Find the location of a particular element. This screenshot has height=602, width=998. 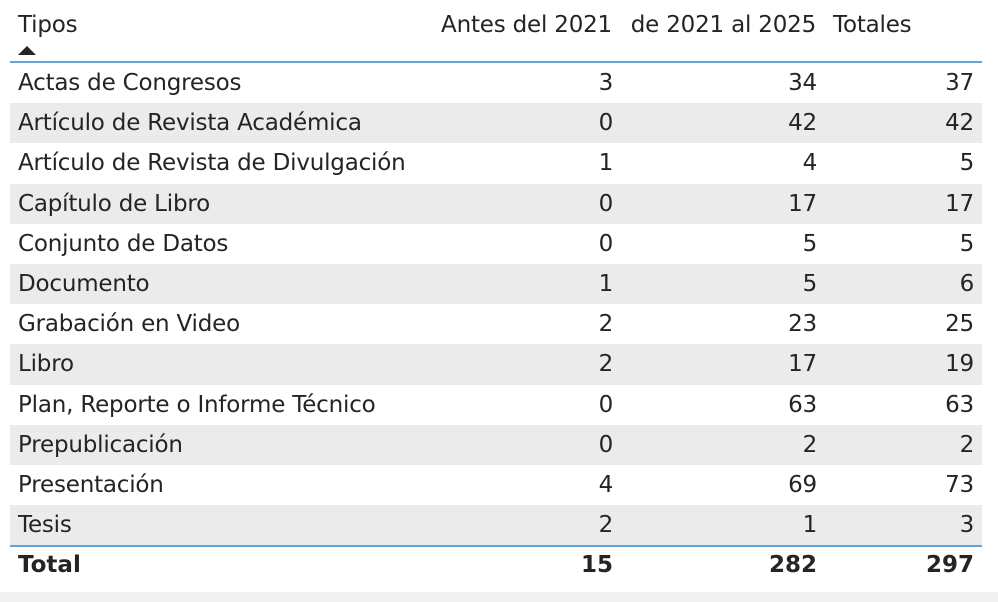

column-header-rango: de 2021 al 2025 is located at coordinates (723, 25).